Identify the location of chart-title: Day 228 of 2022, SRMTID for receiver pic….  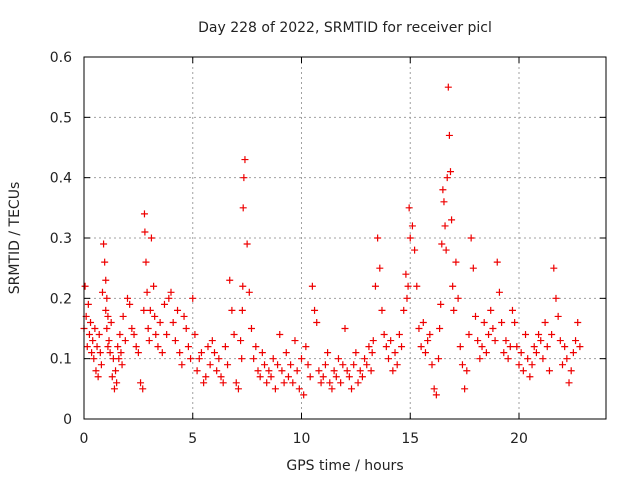
(345, 28).